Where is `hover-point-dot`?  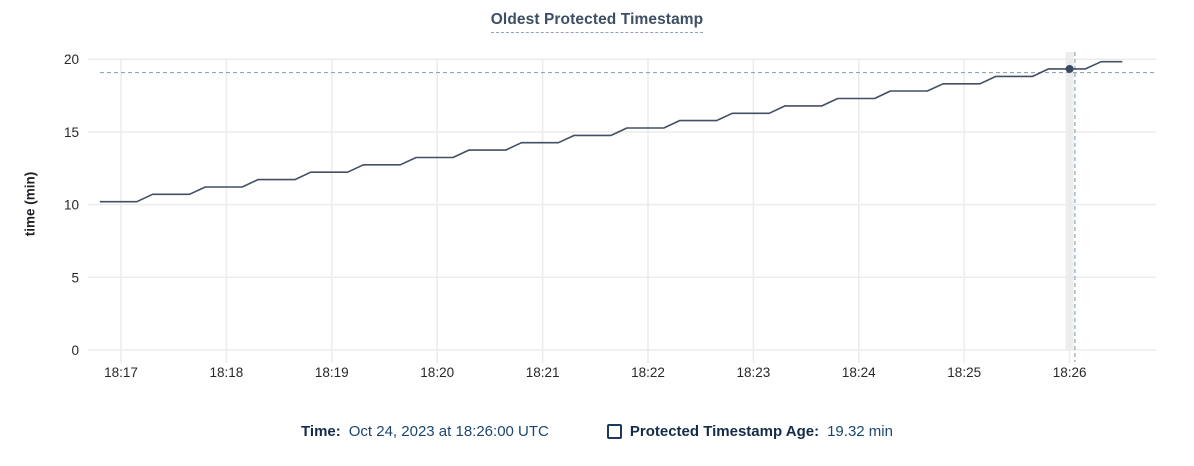
hover-point-dot is located at coordinates (1069, 68).